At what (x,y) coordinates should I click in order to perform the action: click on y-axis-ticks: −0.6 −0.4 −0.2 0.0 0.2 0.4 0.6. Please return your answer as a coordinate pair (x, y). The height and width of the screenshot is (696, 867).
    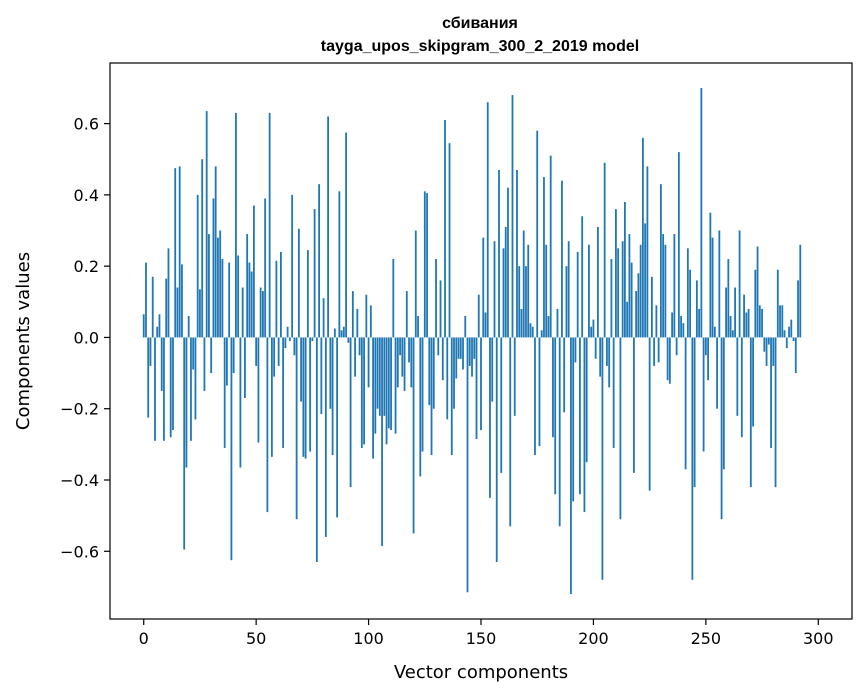
    Looking at the image, I should click on (85, 338).